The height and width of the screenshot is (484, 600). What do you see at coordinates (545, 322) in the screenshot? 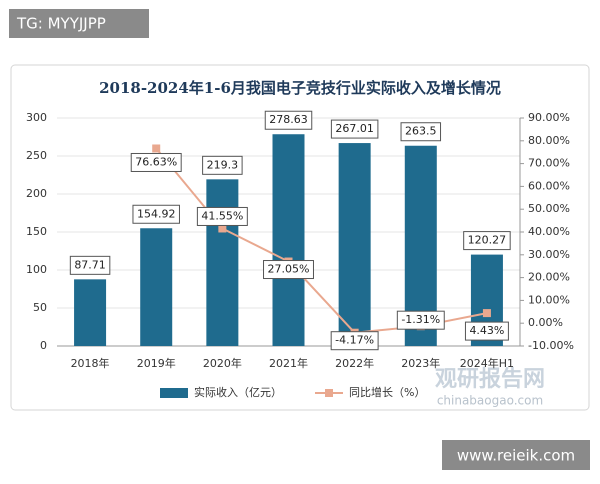
I see `y2-tick-label: 0.00%` at bounding box center [545, 322].